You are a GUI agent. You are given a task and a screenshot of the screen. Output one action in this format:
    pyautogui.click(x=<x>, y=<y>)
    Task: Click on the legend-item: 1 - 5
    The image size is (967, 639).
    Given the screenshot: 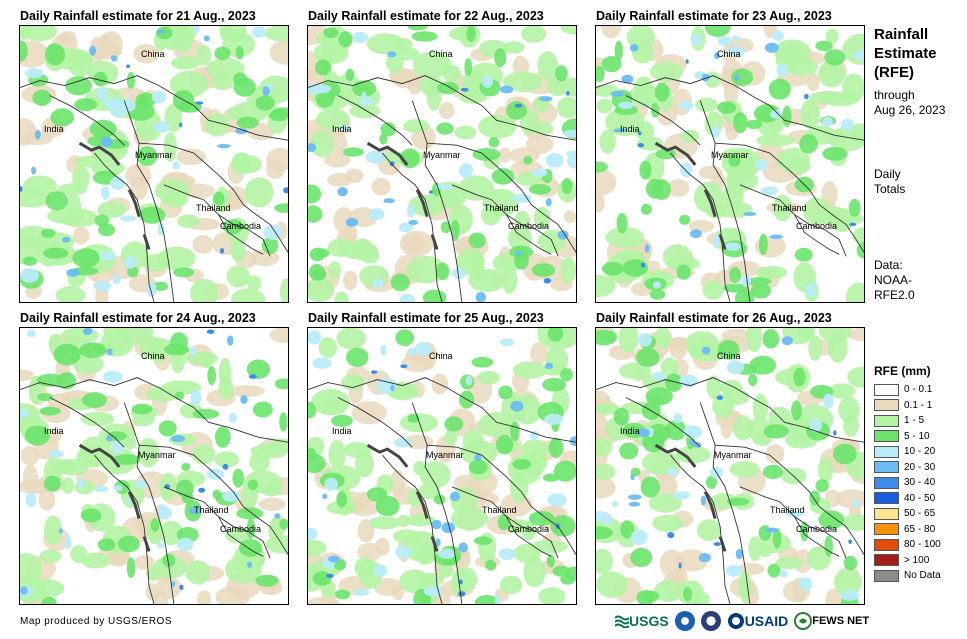 What is the action you would take?
    pyautogui.click(x=899, y=420)
    